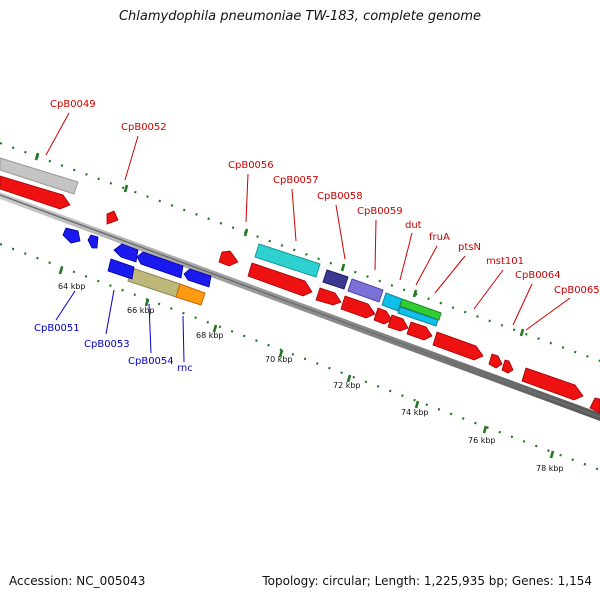 Image resolution: width=600 pixels, height=600 pixels. Describe the element at coordinates (73, 104) in the screenshot. I see `gene-label-CpB0049: CpB0049` at that location.